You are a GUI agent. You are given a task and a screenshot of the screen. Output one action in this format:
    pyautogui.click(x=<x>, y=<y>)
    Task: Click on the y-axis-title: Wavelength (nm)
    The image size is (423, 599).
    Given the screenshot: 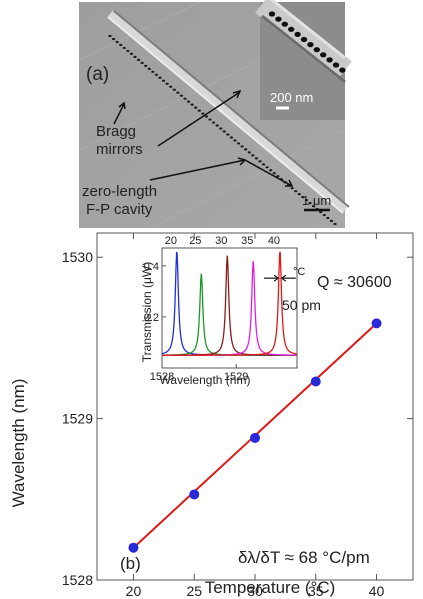 What is the action you would take?
    pyautogui.click(x=18, y=443)
    